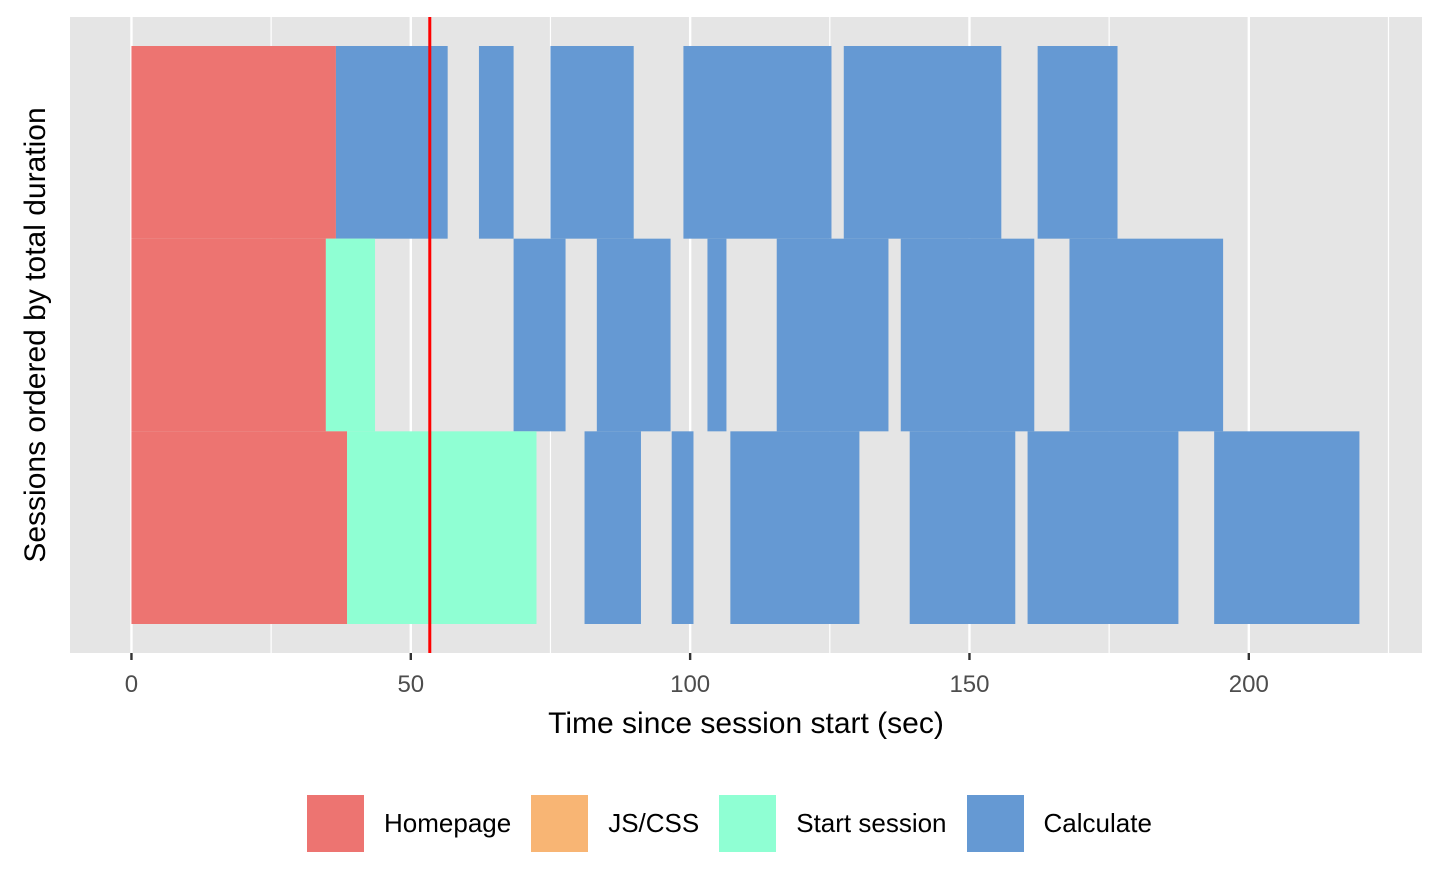 The width and height of the screenshot is (1440, 889). I want to click on x-tick-label: 50, so click(410, 684).